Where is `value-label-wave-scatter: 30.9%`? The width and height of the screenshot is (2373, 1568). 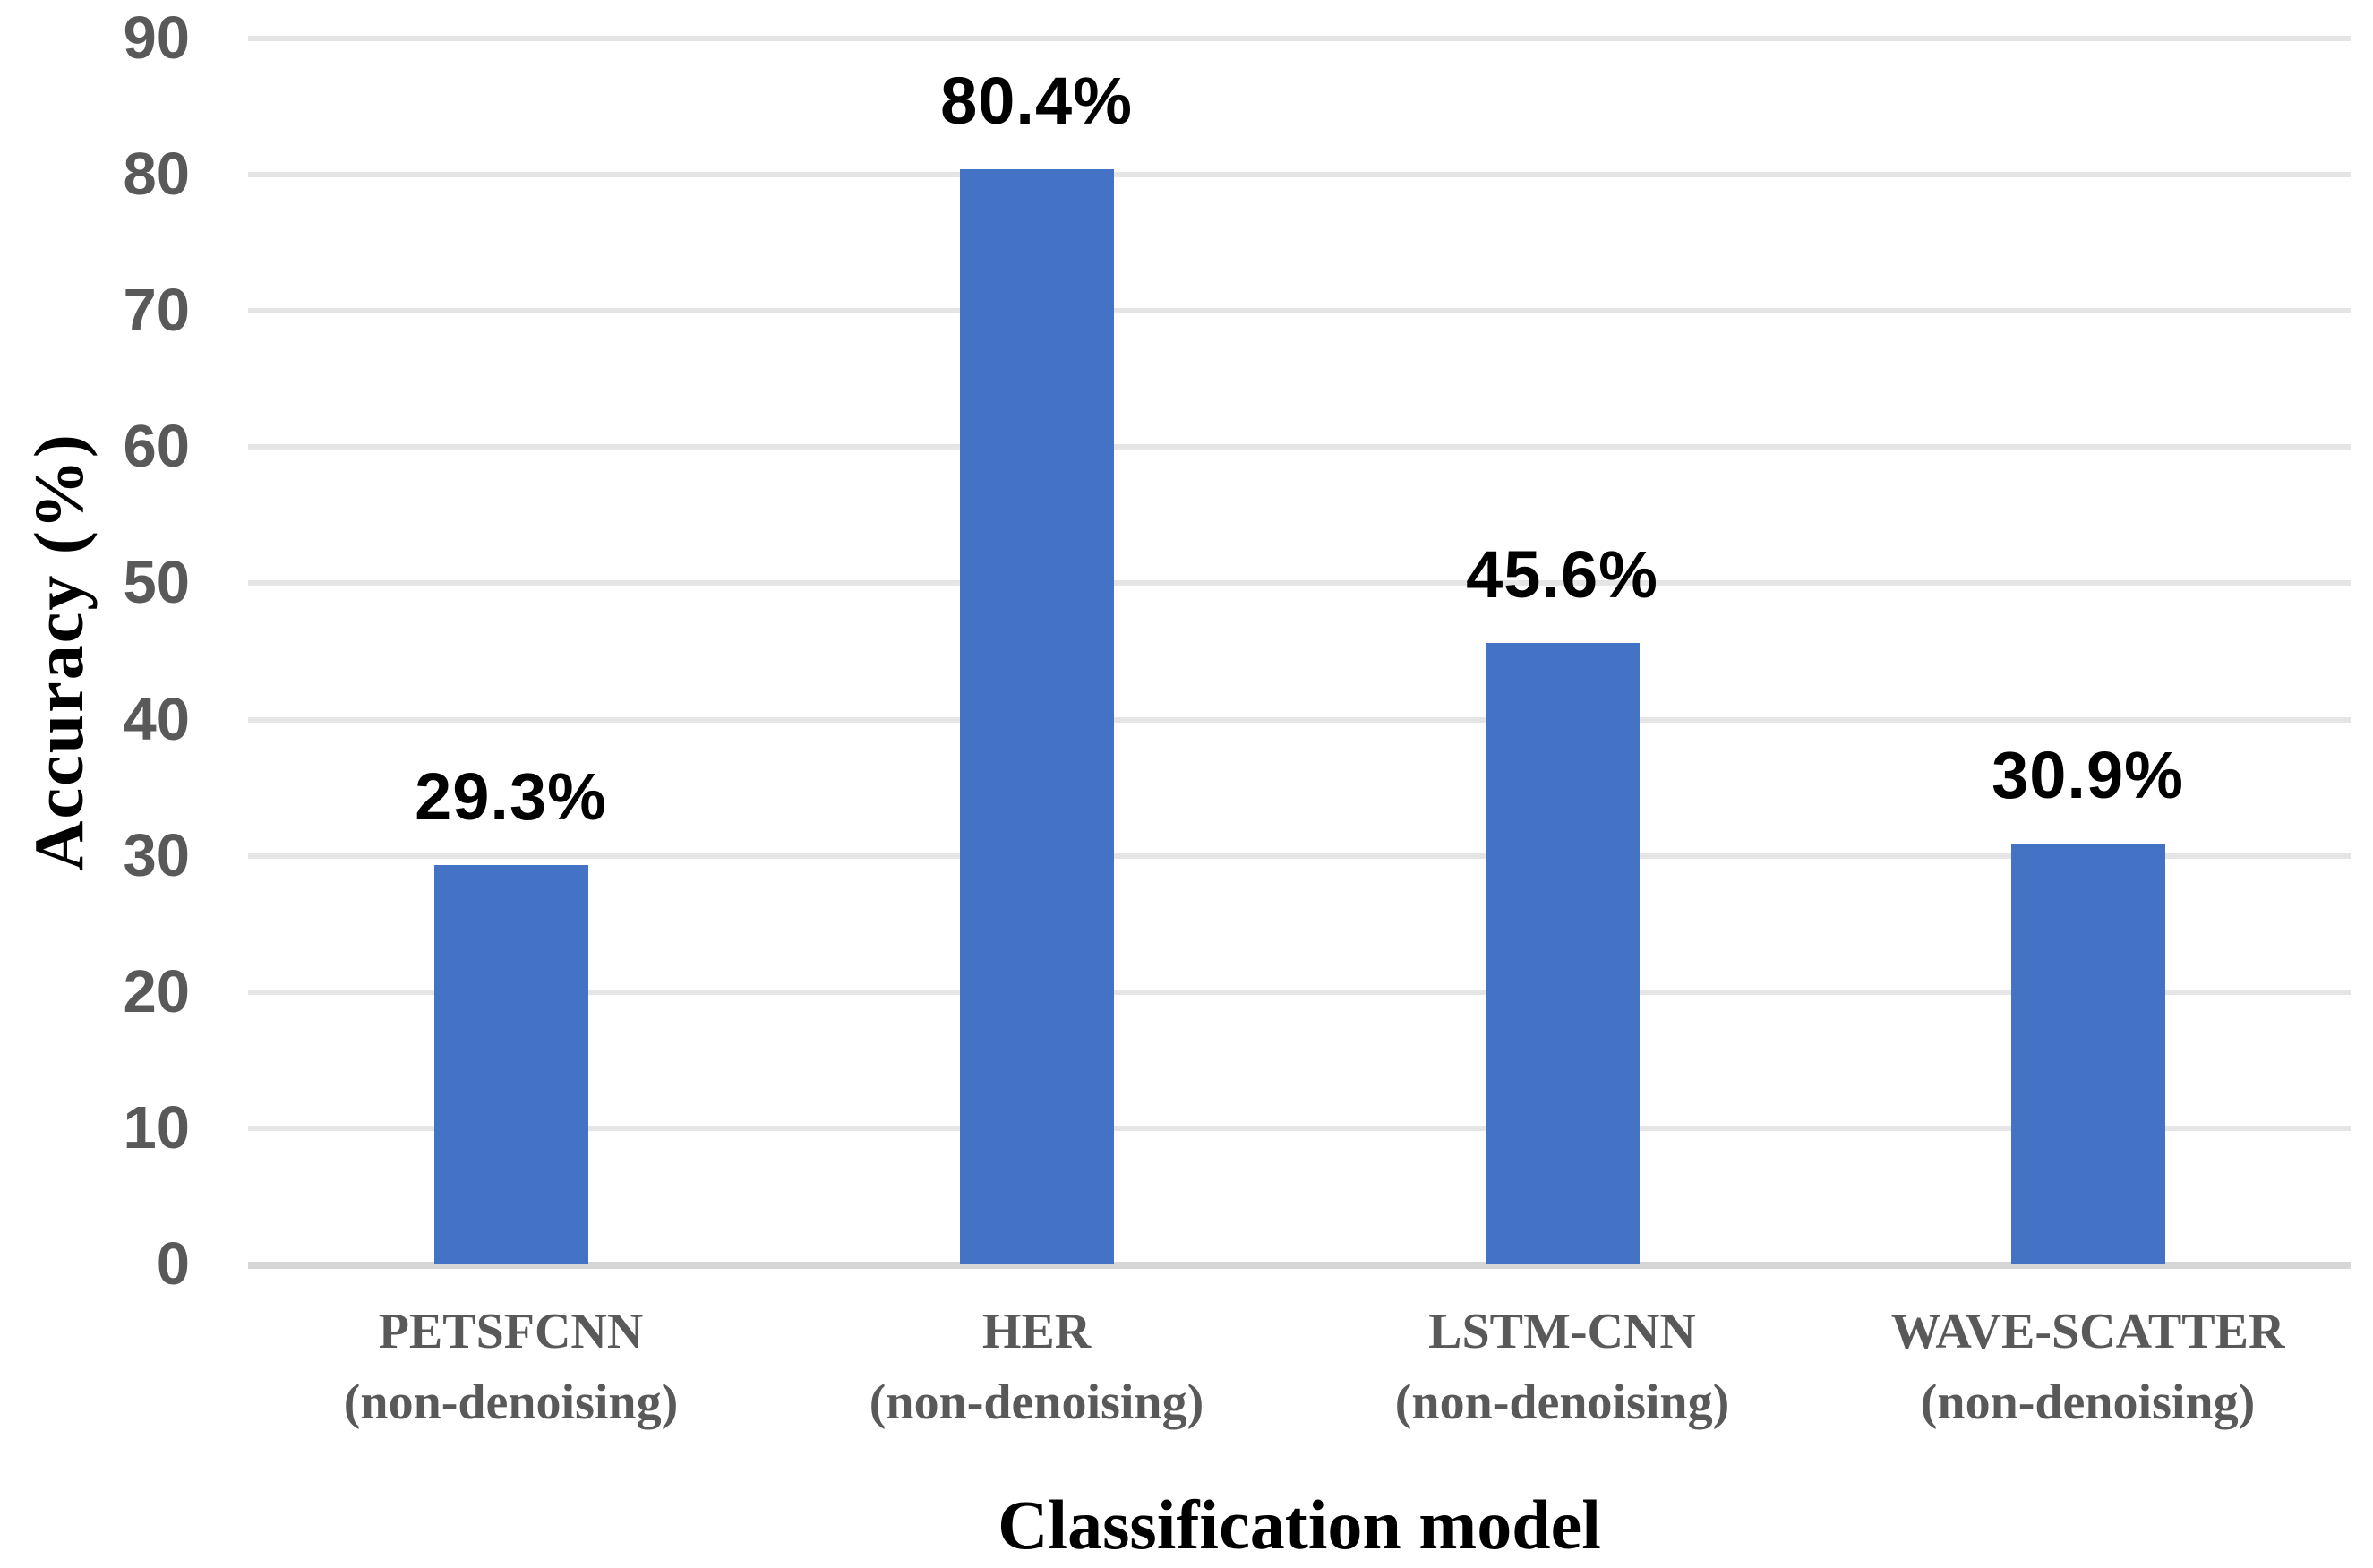
value-label-wave-scatter: 30.9% is located at coordinates (2088, 775).